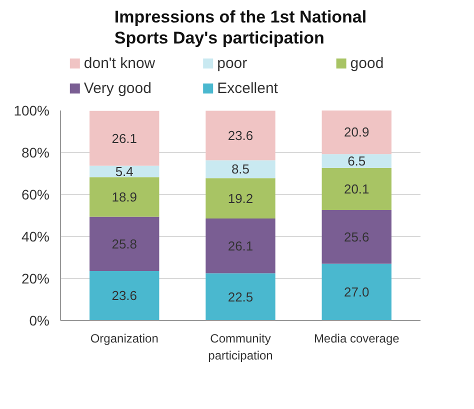  What do you see at coordinates (240, 347) in the screenshot?
I see `x-tick-label: Community participation` at bounding box center [240, 347].